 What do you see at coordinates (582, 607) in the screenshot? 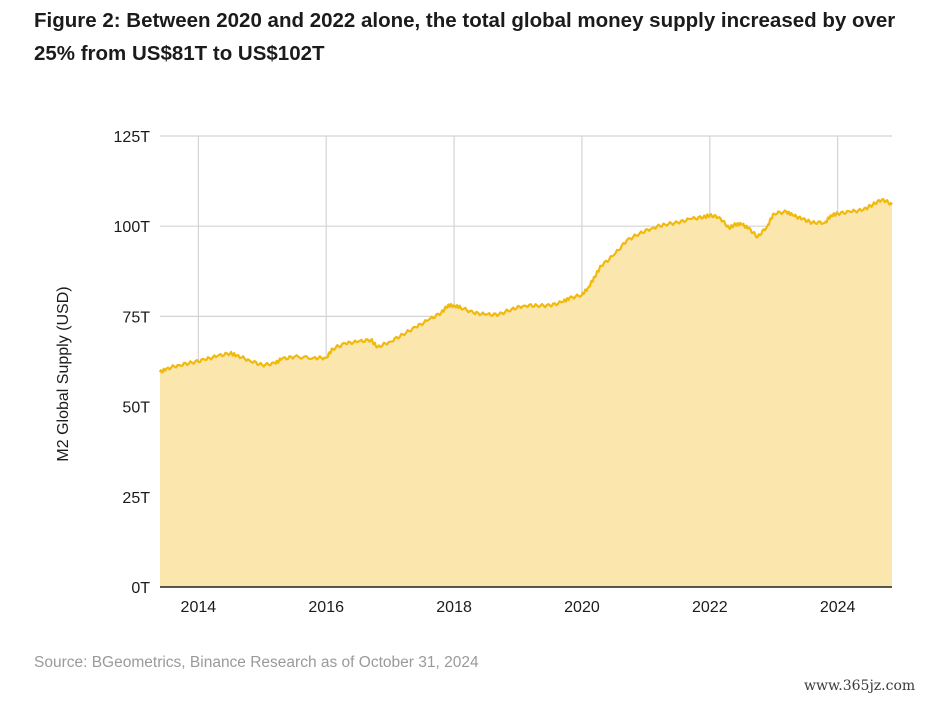
I see `x-tick-label: 2020` at bounding box center [582, 607].